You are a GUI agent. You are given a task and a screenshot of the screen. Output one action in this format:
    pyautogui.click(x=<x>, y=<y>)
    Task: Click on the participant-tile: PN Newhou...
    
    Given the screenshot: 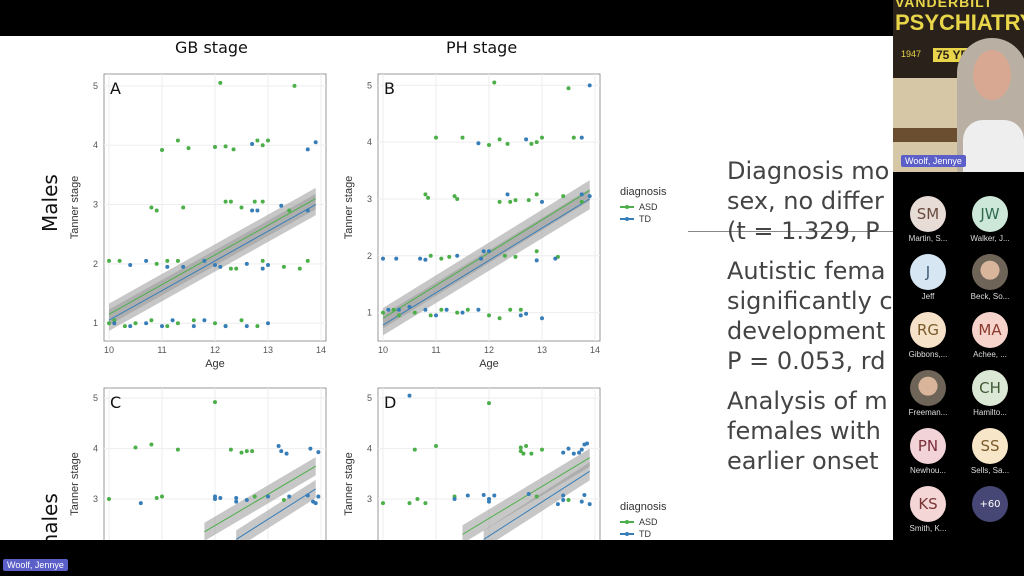 What is the action you would take?
    pyautogui.click(x=928, y=455)
    